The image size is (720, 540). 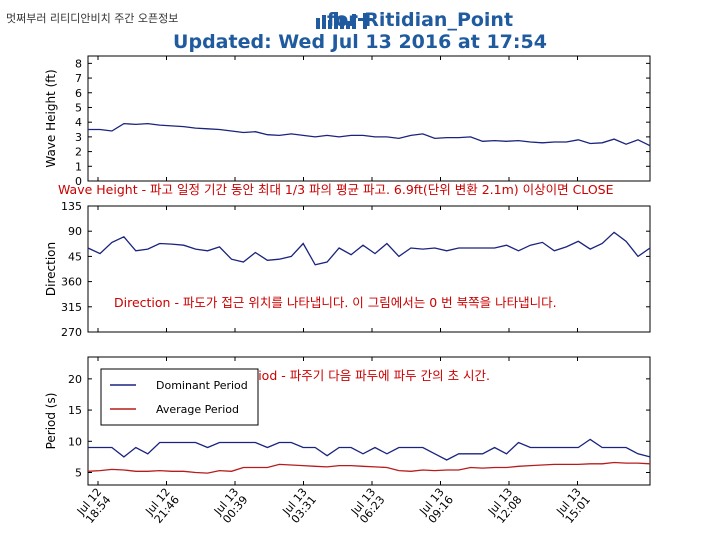 What do you see at coordinates (202, 385) in the screenshot?
I see `legend-label: Dominant Period` at bounding box center [202, 385].